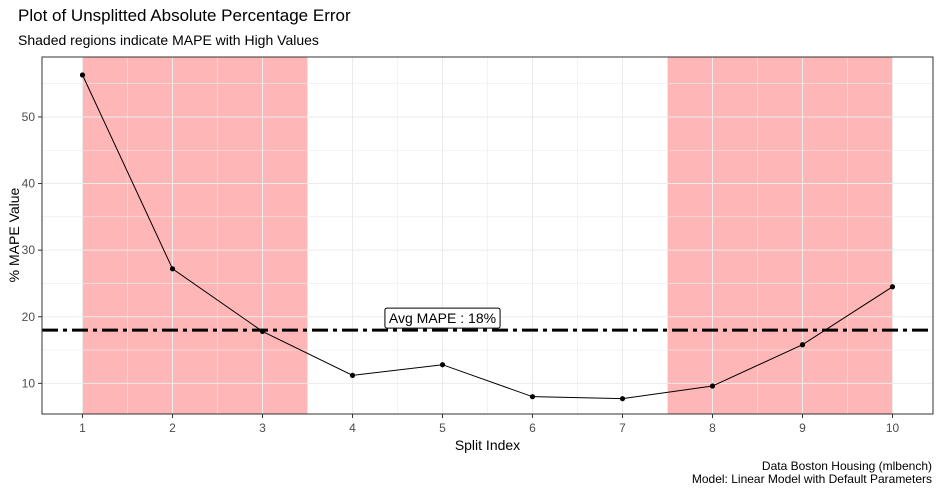  I want to click on y-axis-title: % MAPE Value, so click(14, 234).